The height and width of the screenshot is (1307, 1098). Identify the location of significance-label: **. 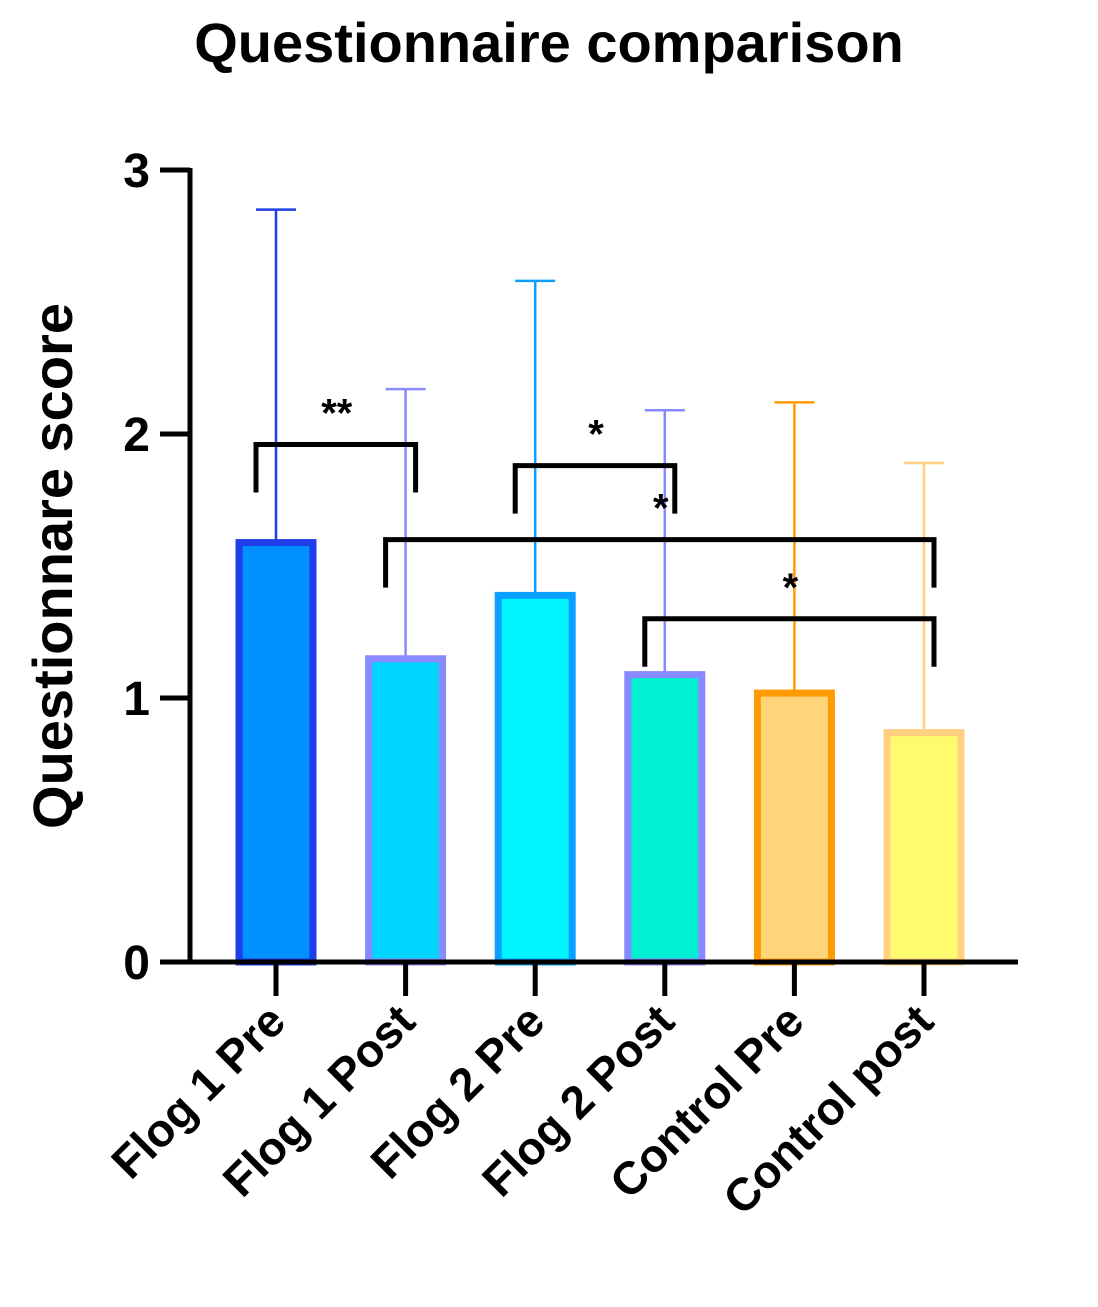
(337, 414).